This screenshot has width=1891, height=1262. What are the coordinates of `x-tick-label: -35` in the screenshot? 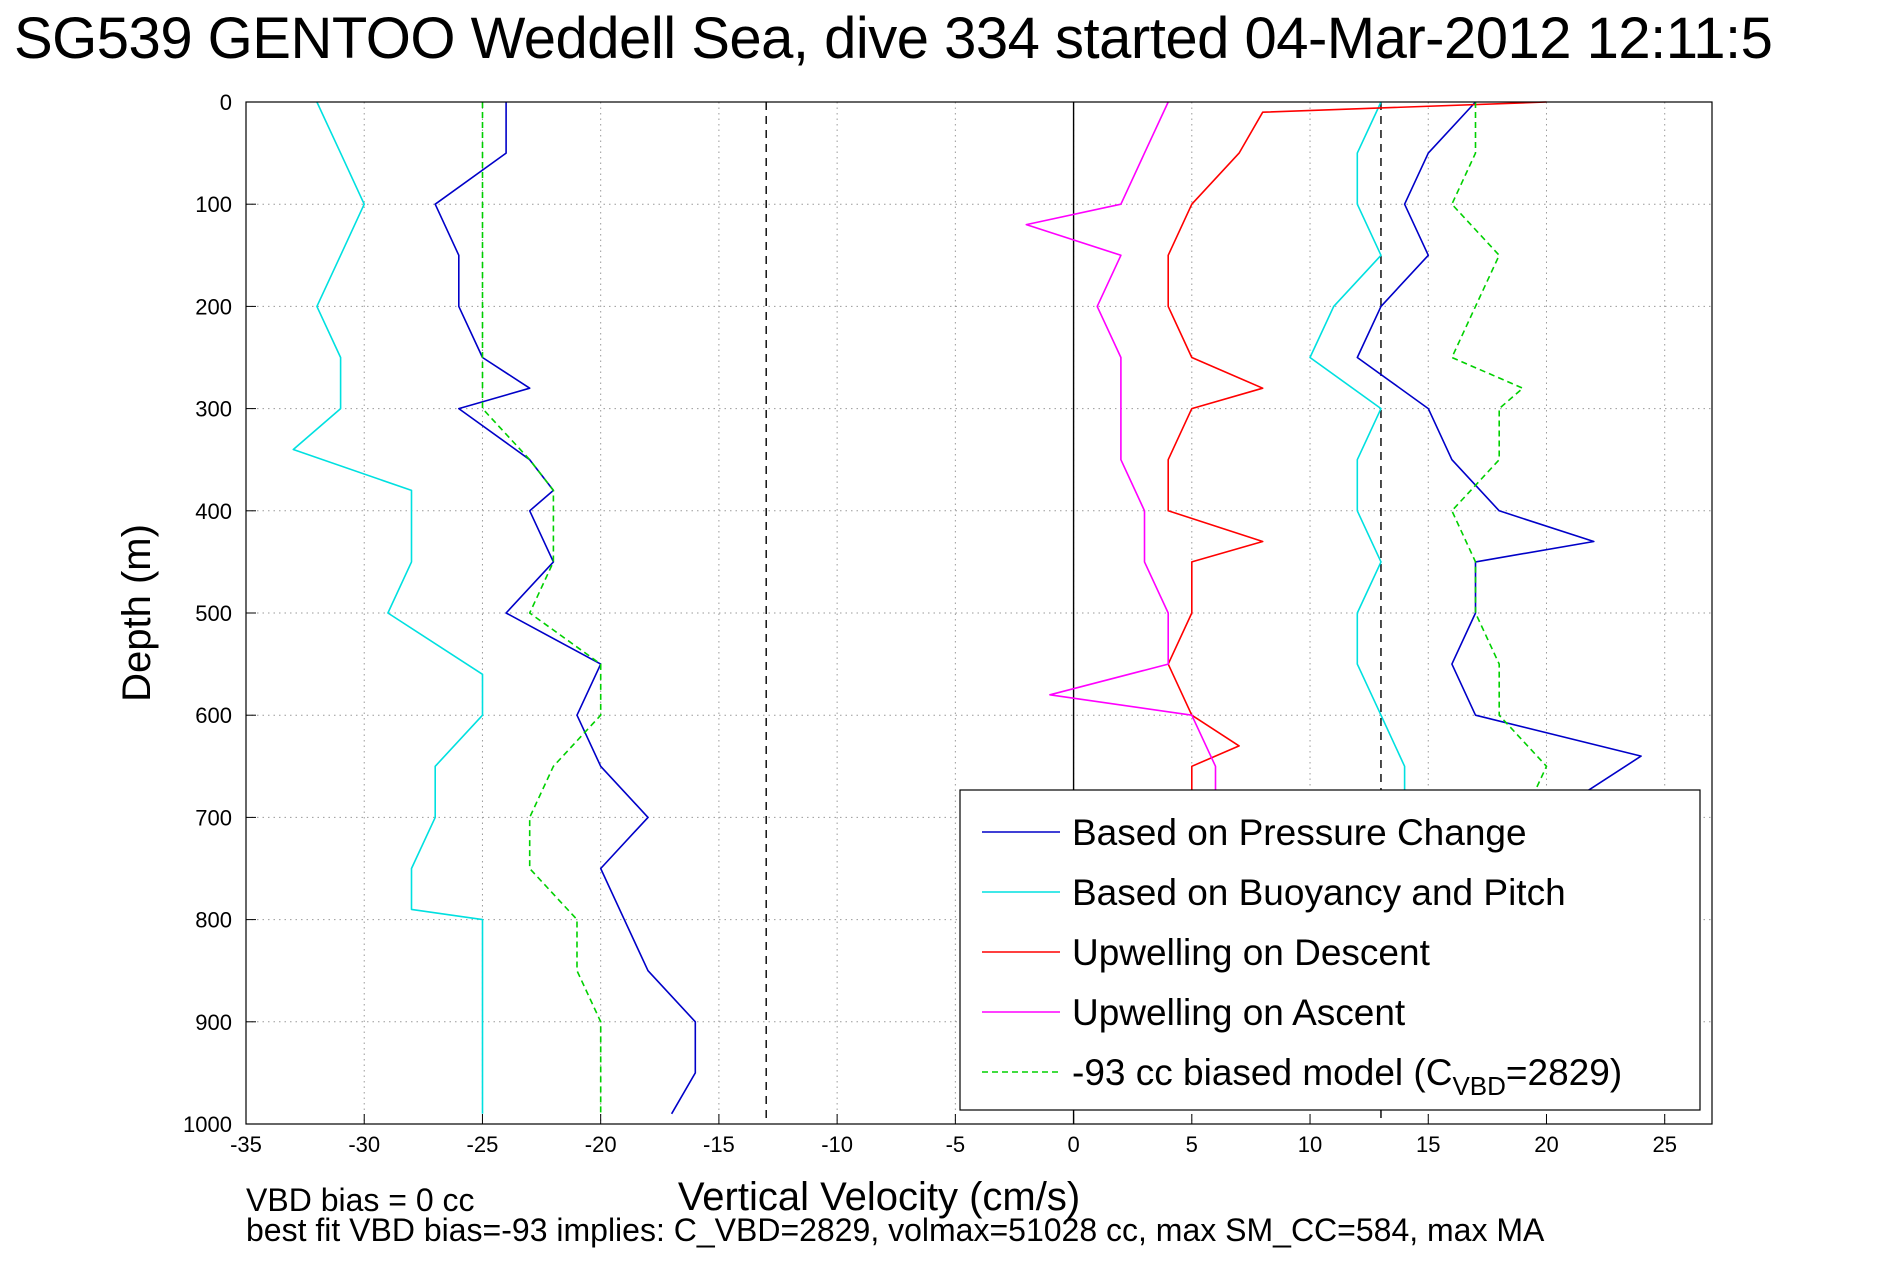 It's located at (246, 1144).